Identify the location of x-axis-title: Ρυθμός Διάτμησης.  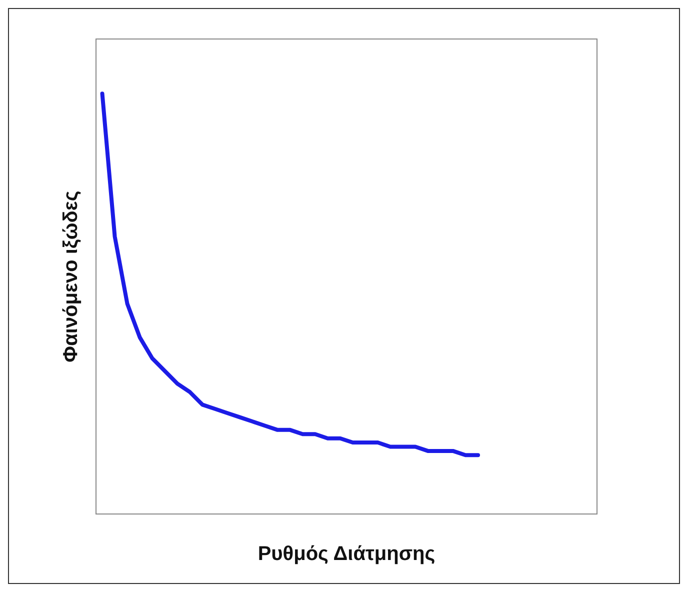
(347, 554).